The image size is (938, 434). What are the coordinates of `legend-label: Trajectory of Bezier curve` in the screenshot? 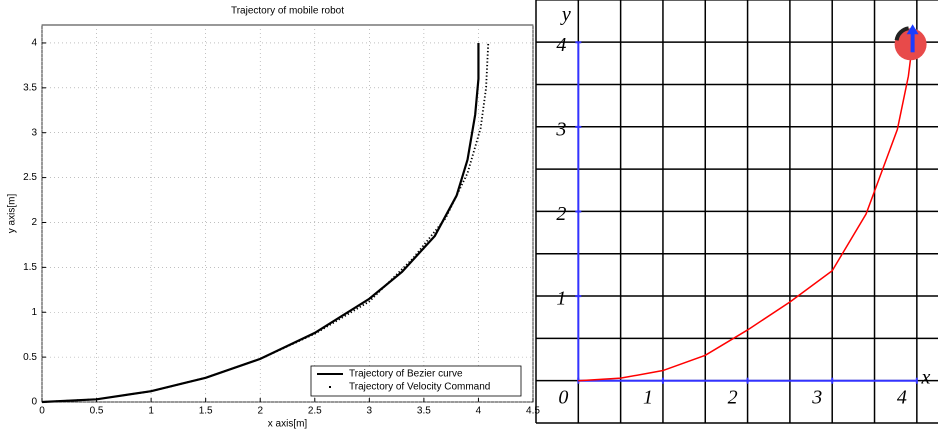 It's located at (406, 374).